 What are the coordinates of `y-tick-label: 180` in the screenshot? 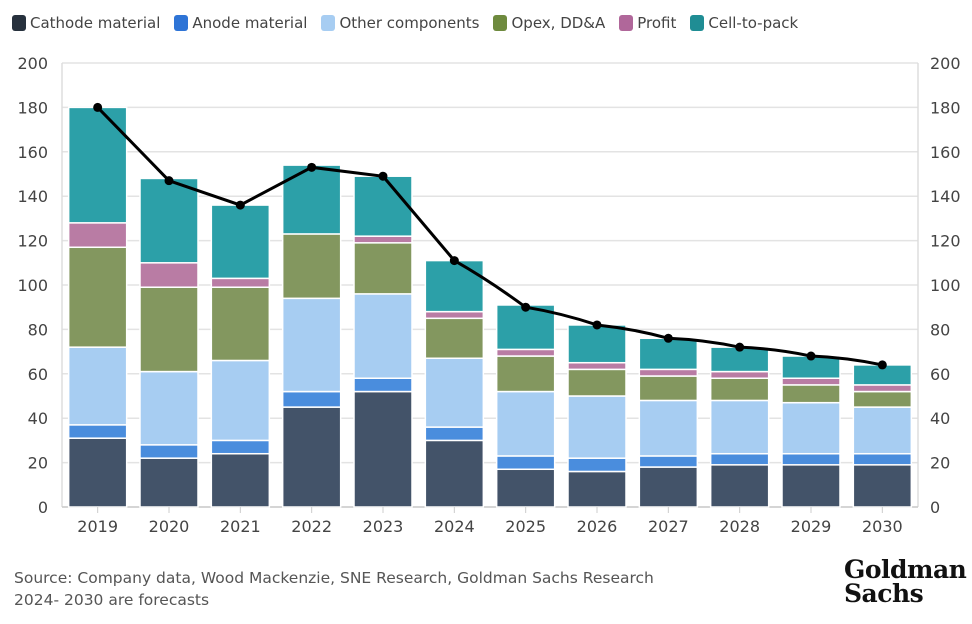 It's located at (32, 107).